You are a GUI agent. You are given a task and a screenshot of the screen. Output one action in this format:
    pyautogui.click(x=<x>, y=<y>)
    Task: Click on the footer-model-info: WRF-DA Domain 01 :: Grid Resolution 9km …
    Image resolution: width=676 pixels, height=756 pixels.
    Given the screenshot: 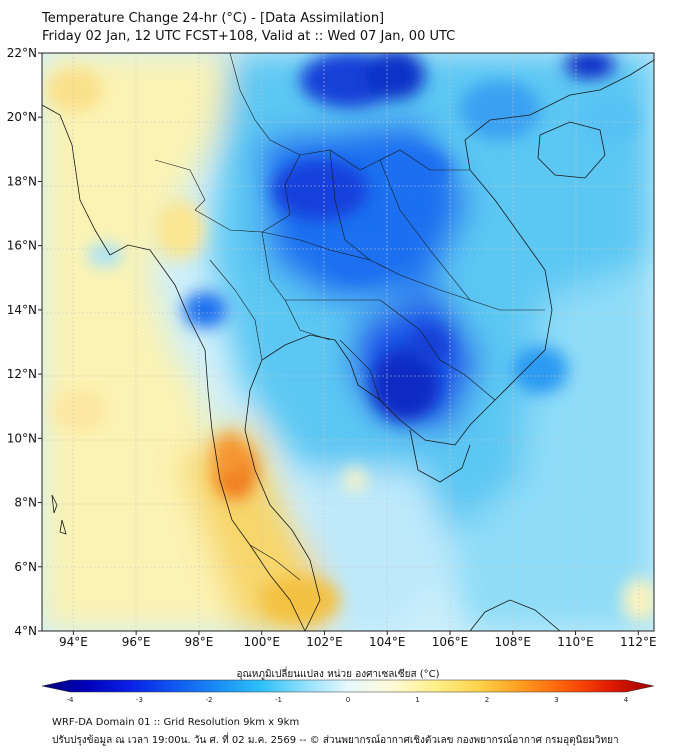 What is the action you would take?
    pyautogui.click(x=176, y=722)
    